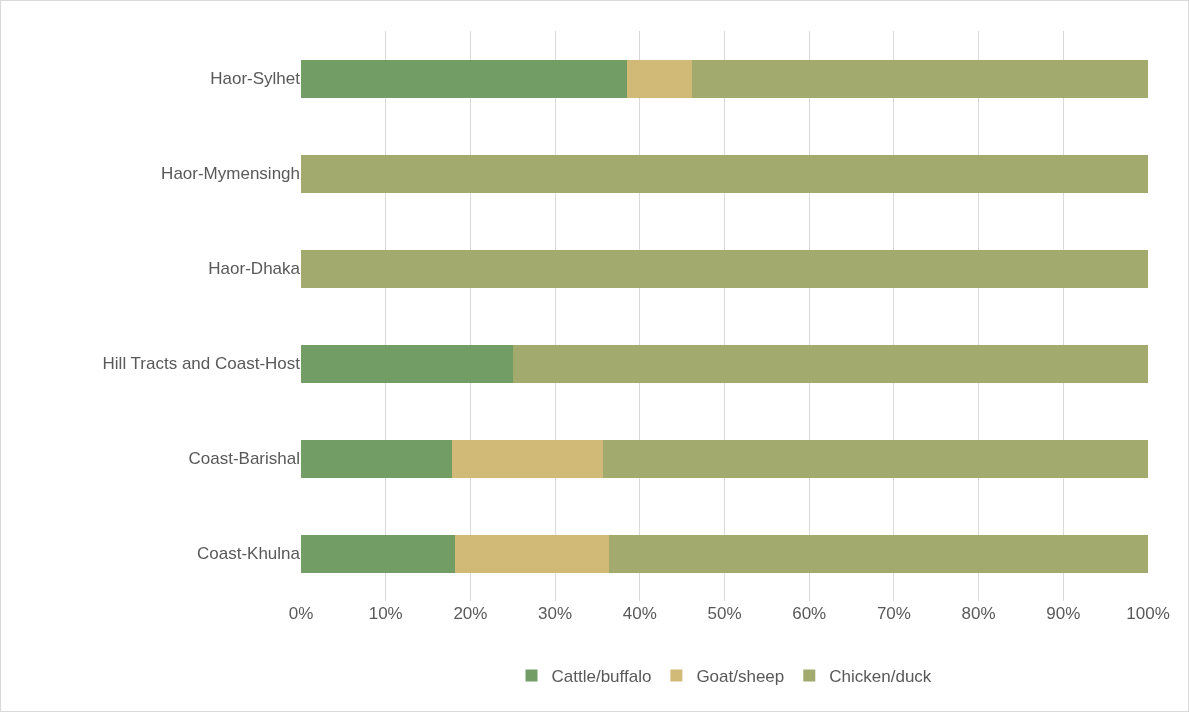 The width and height of the screenshot is (1189, 712). Describe the element at coordinates (724, 613) in the screenshot. I see `x-tick-label: 50%` at that location.